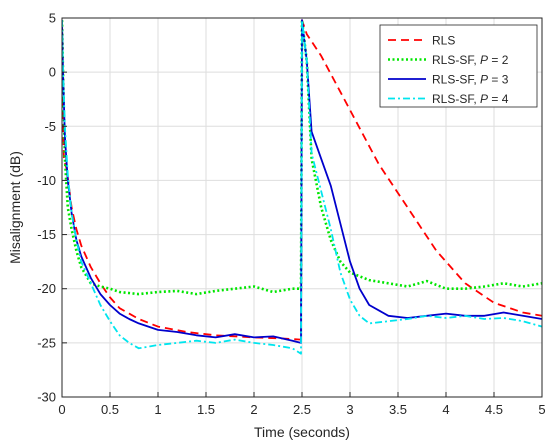 This screenshot has width=550, height=446. What do you see at coordinates (46, 288) in the screenshot?
I see `y-tick-label: -20` at bounding box center [46, 288].